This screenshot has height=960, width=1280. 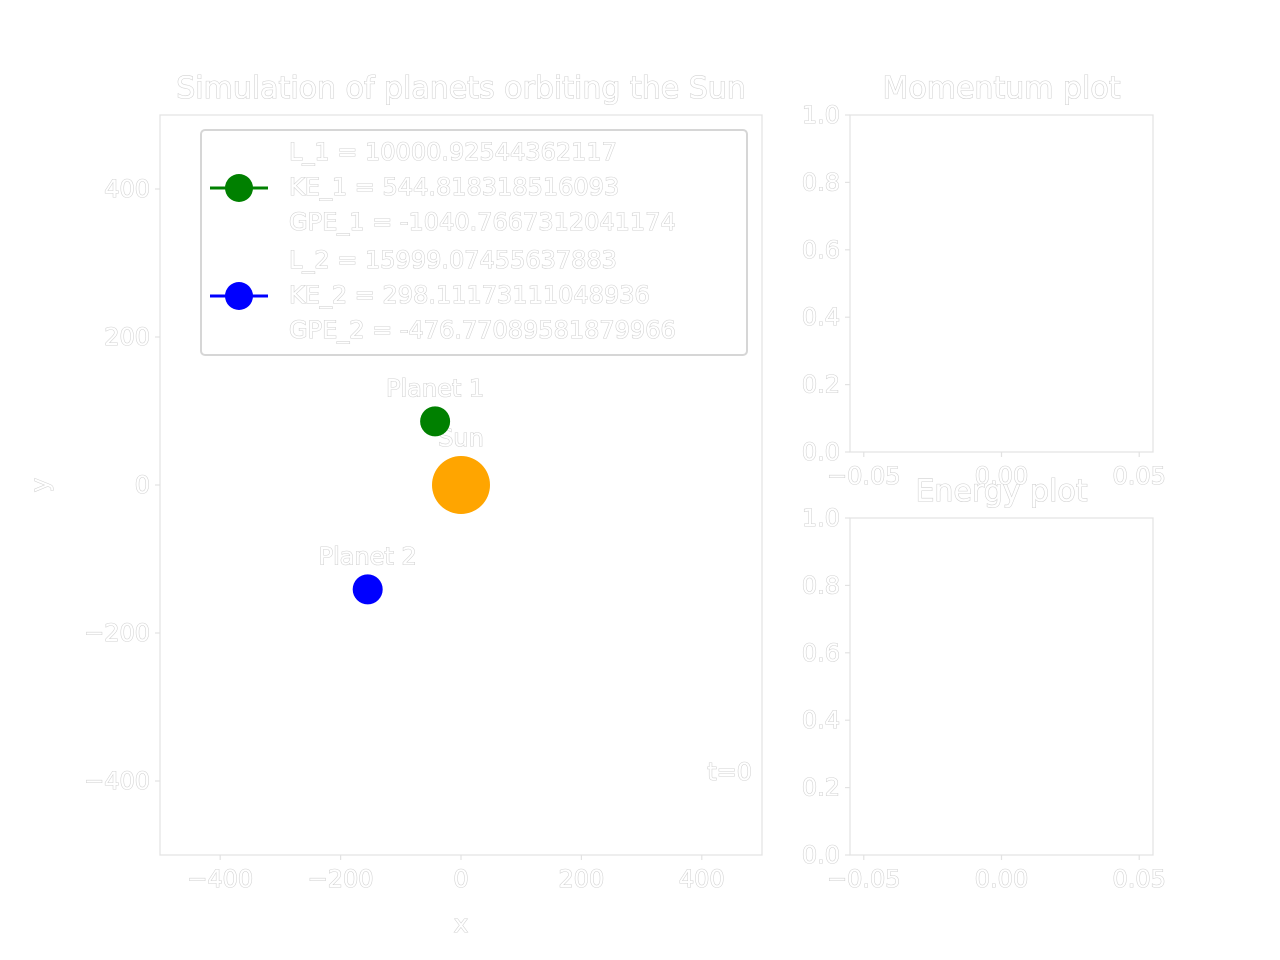 I want to click on legend-frame, so click(x=474, y=242).